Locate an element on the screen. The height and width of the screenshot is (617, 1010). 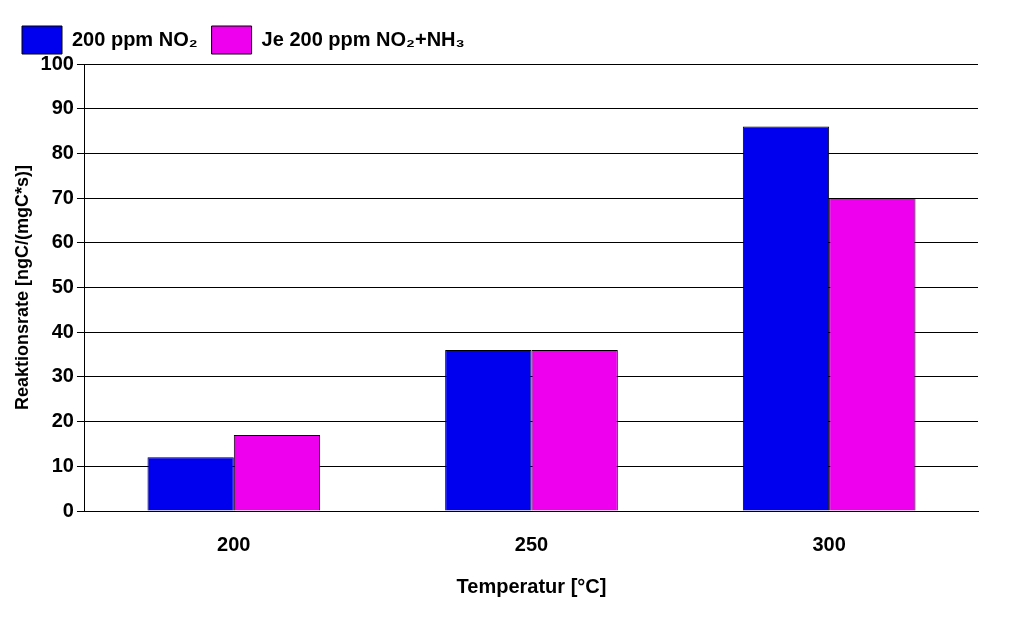
x-axis-title: Temperatur [°C] is located at coordinates (531, 585).